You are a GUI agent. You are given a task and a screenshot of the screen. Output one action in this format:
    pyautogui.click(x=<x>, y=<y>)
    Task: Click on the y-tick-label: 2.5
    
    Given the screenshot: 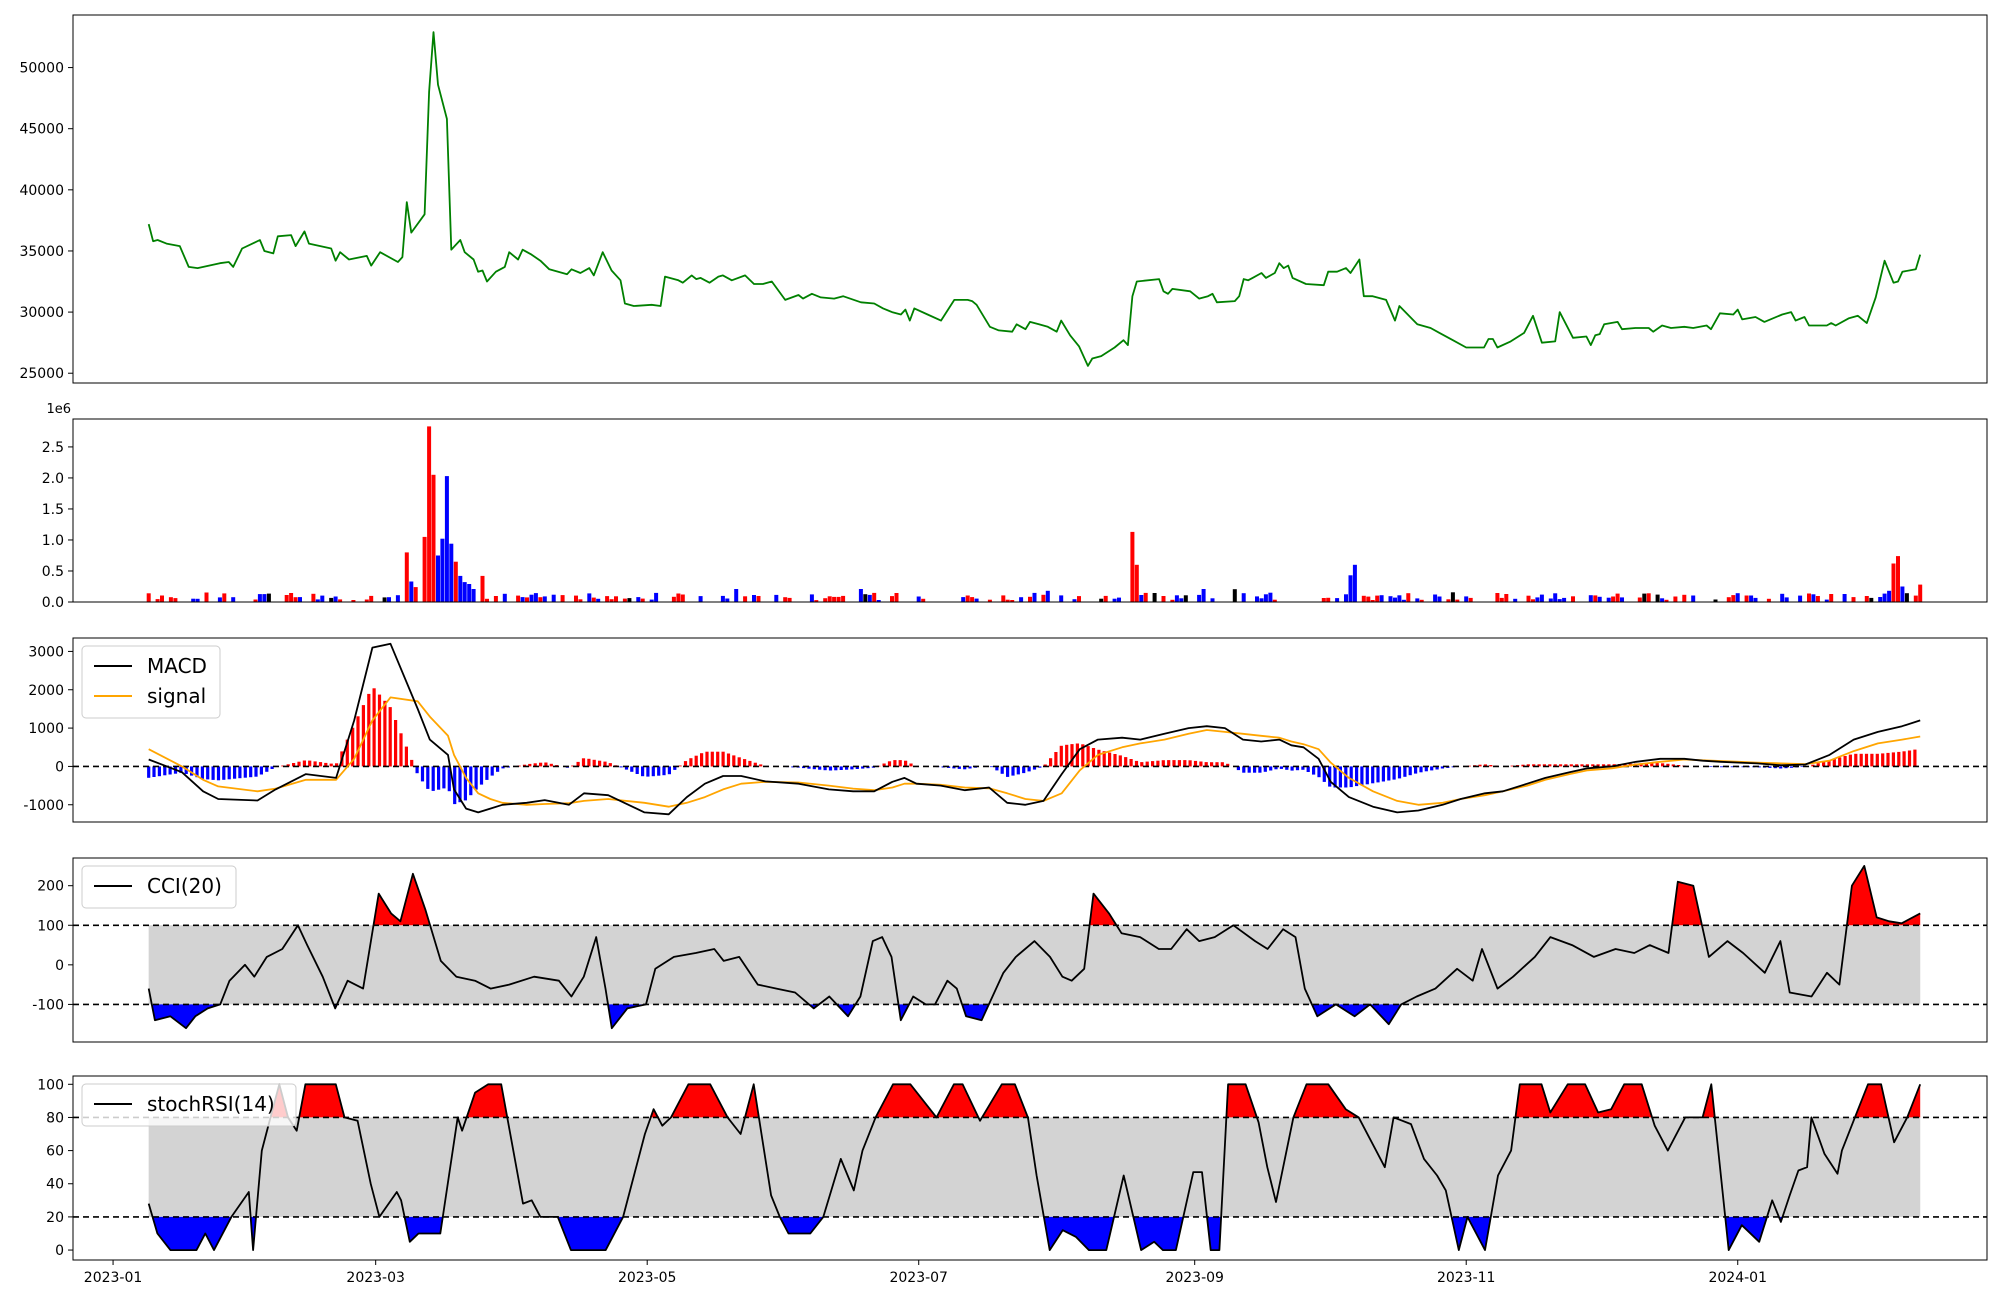 What is the action you would take?
    pyautogui.click(x=53, y=448)
    